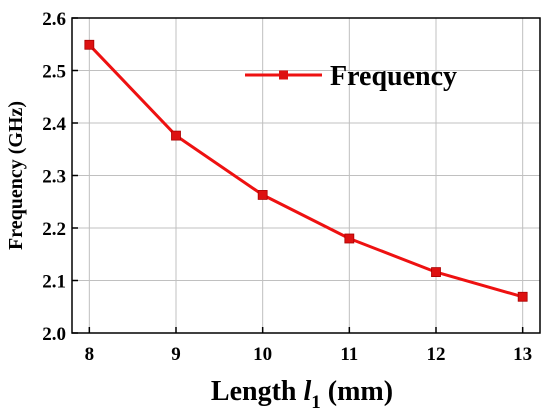 The width and height of the screenshot is (550, 418). What do you see at coordinates (54, 177) in the screenshot?
I see `y-tick-label-3: 2.3` at bounding box center [54, 177].